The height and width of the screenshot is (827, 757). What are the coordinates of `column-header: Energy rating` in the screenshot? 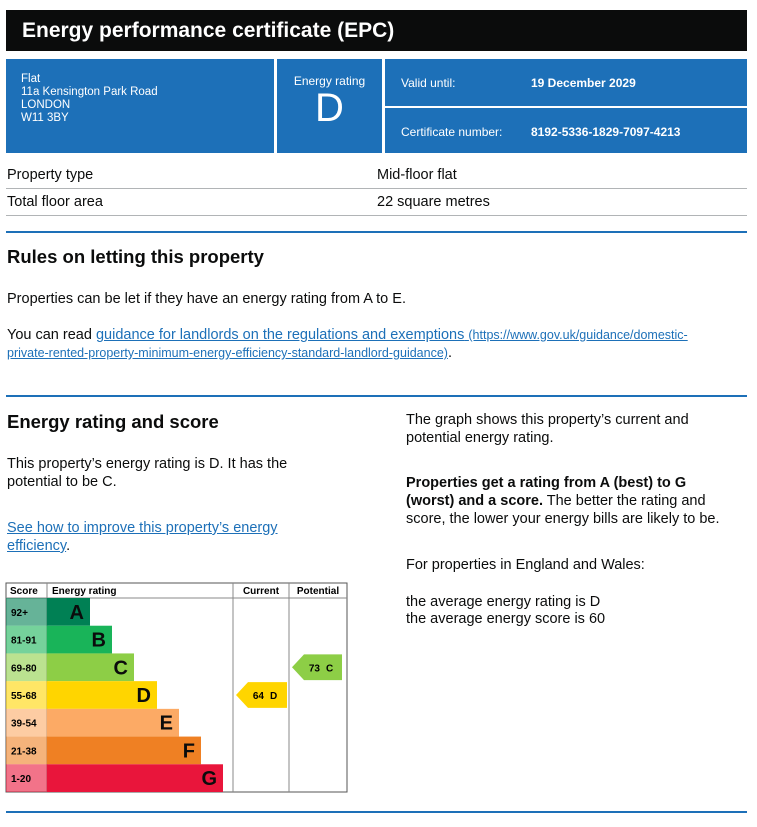 It's located at (84, 591).